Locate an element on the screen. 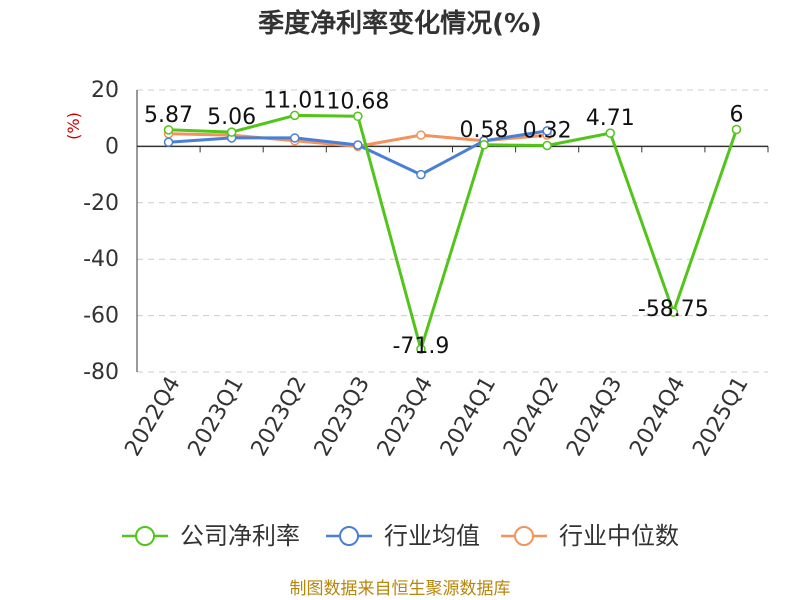  y-tick-label: -80 is located at coordinates (101, 372).